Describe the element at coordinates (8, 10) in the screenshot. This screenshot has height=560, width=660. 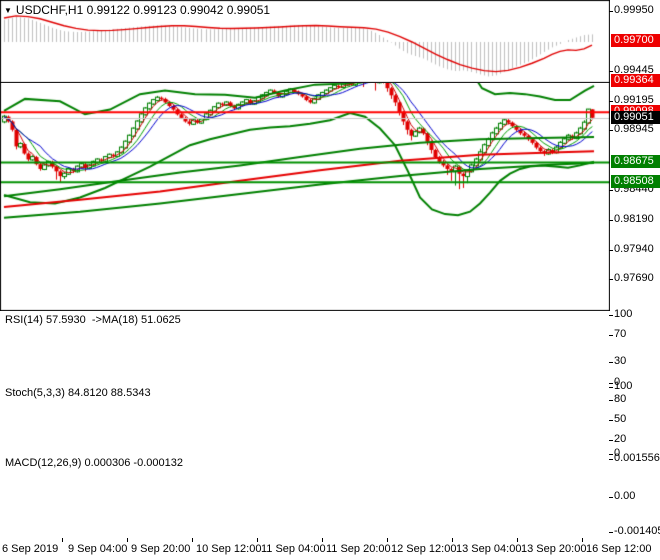
I see `chevron-down-icon: ▼` at that location.